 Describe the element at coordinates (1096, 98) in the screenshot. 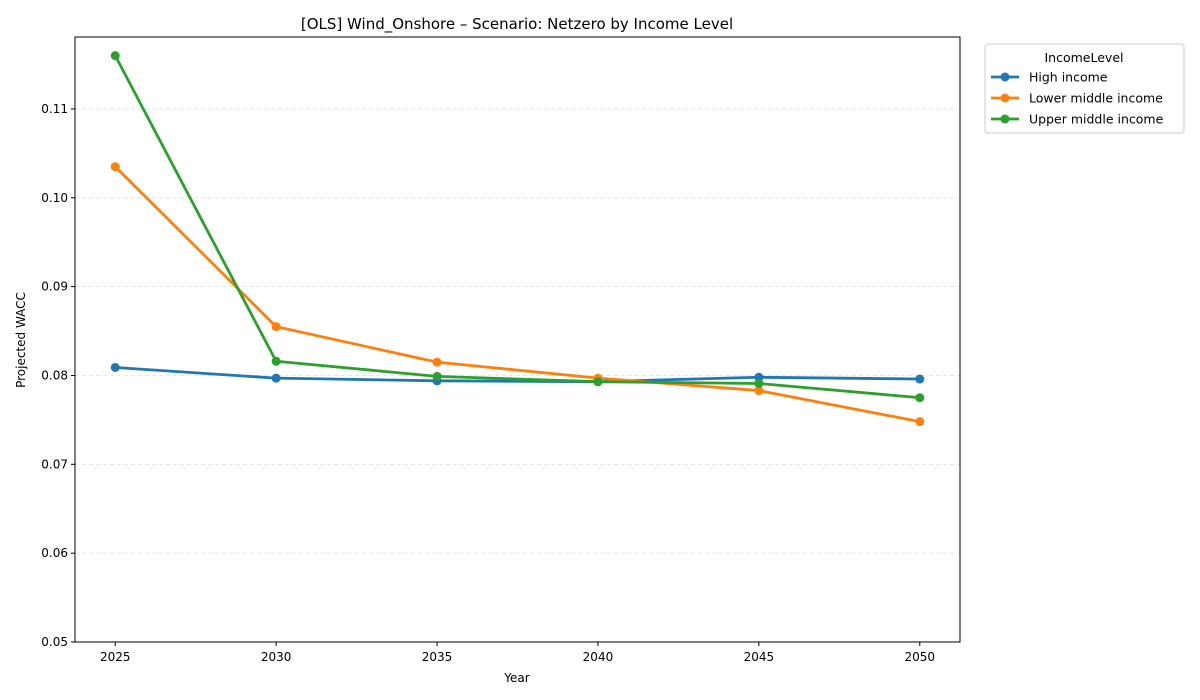

I see `legend-label: Lower middle income` at that location.